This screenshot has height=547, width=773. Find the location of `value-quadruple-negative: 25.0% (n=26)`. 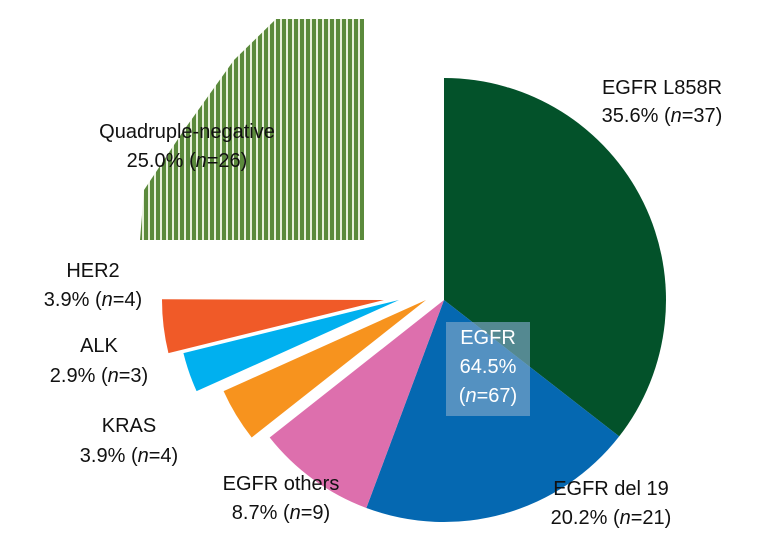

value-quadruple-negative: 25.0% (n=26) is located at coordinates (187, 161).